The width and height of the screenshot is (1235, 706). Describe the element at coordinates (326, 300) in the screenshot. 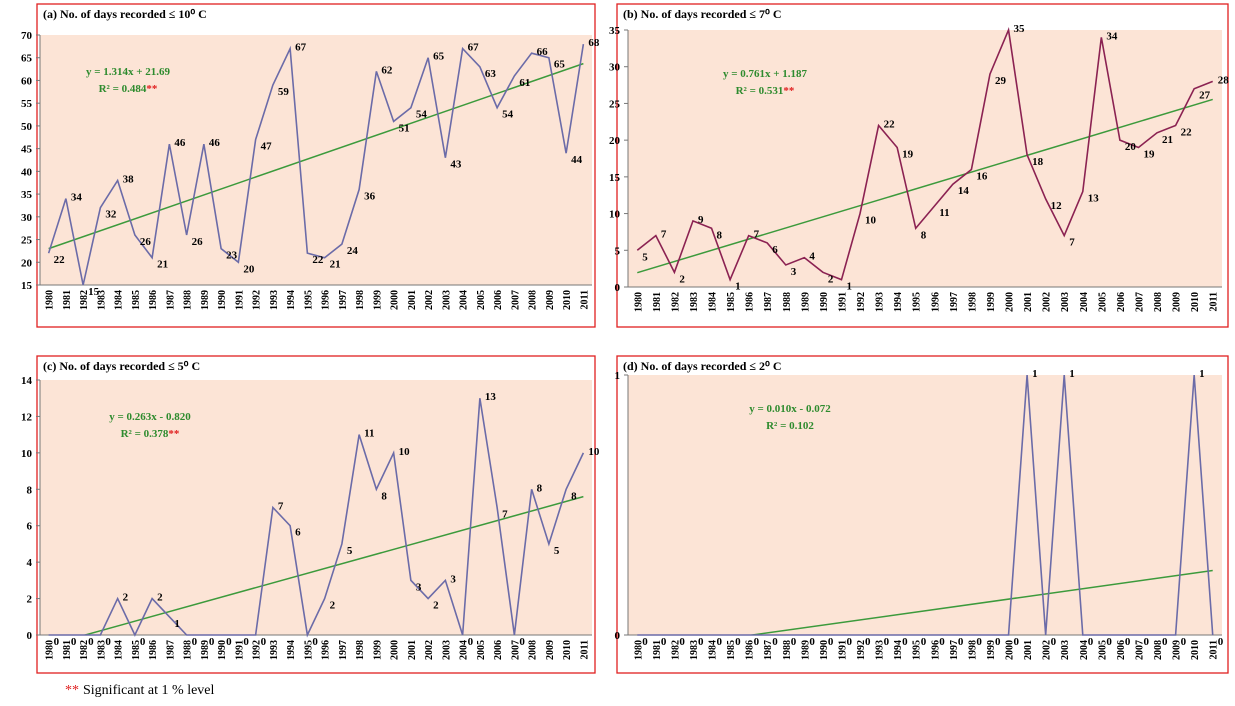

I see `x-tick-label: 1996` at that location.